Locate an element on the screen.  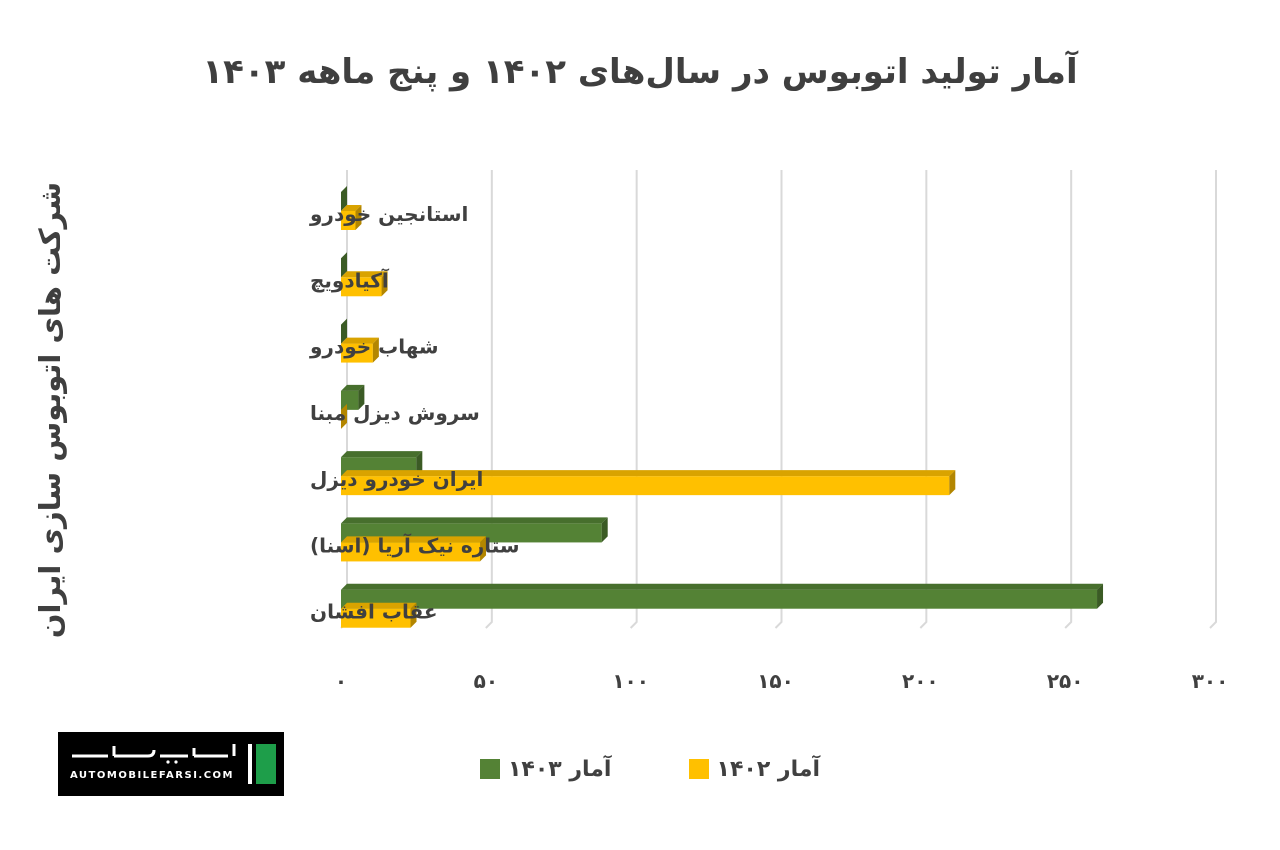
automobilefarsi-logo: AUTOMOBILEFARSI.COM is located at coordinates (171, 764).